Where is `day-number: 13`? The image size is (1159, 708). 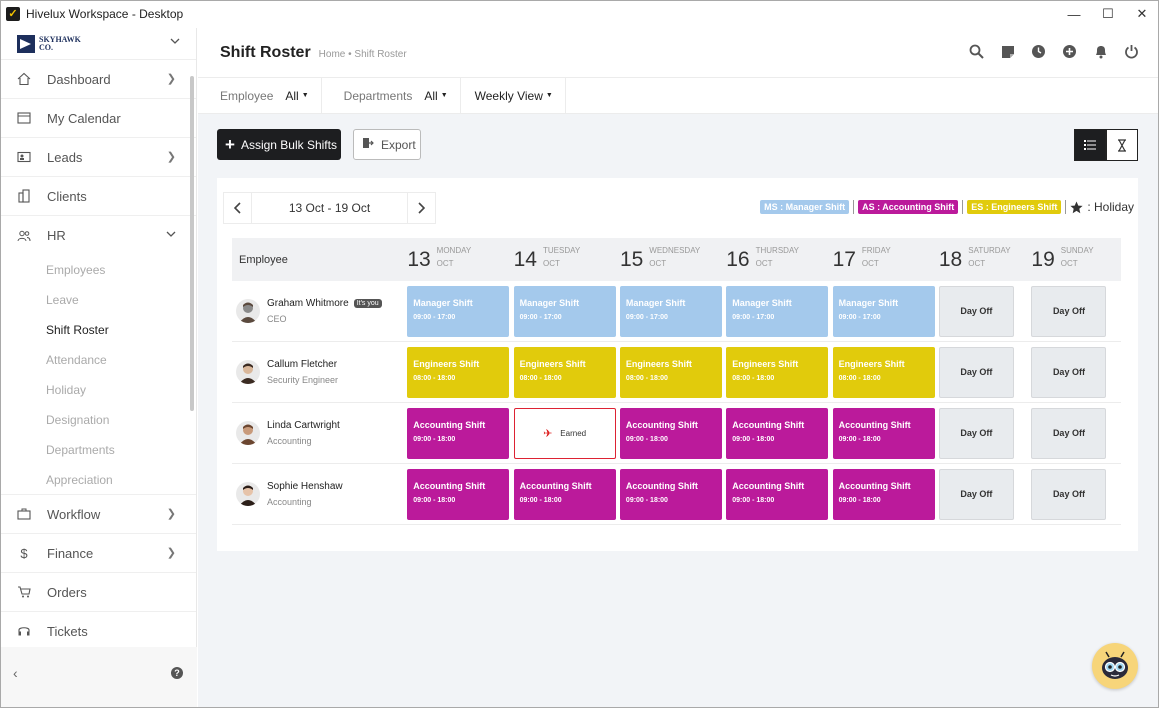 day-number: 13 is located at coordinates (419, 259).